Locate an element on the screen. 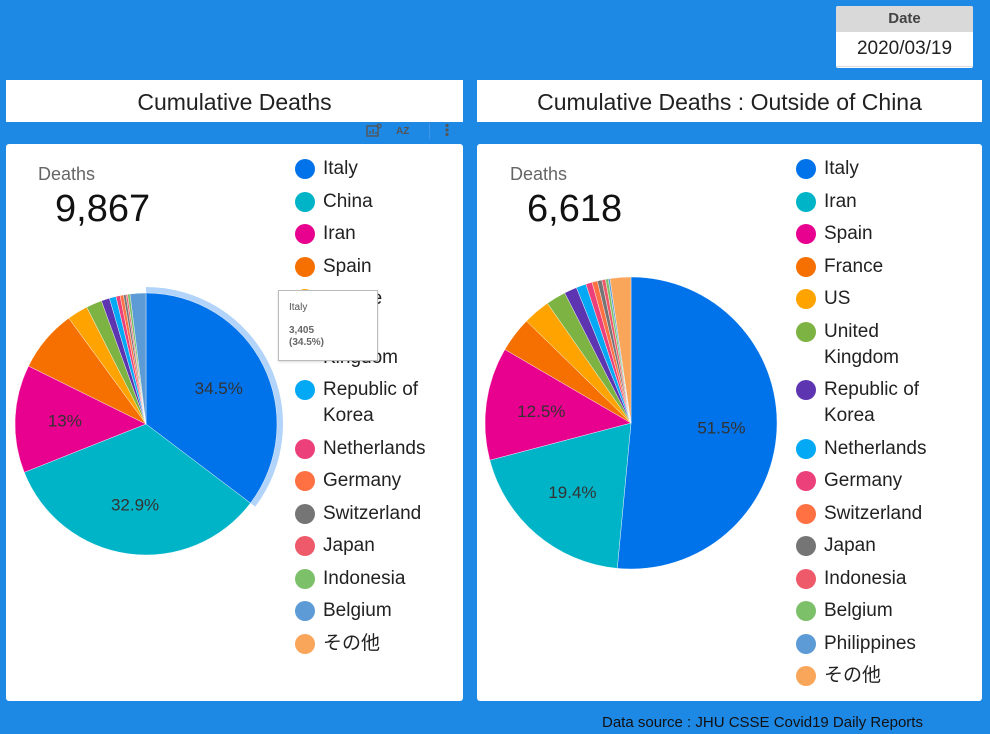  date-filter: Date 2020/03/19 is located at coordinates (904, 37).